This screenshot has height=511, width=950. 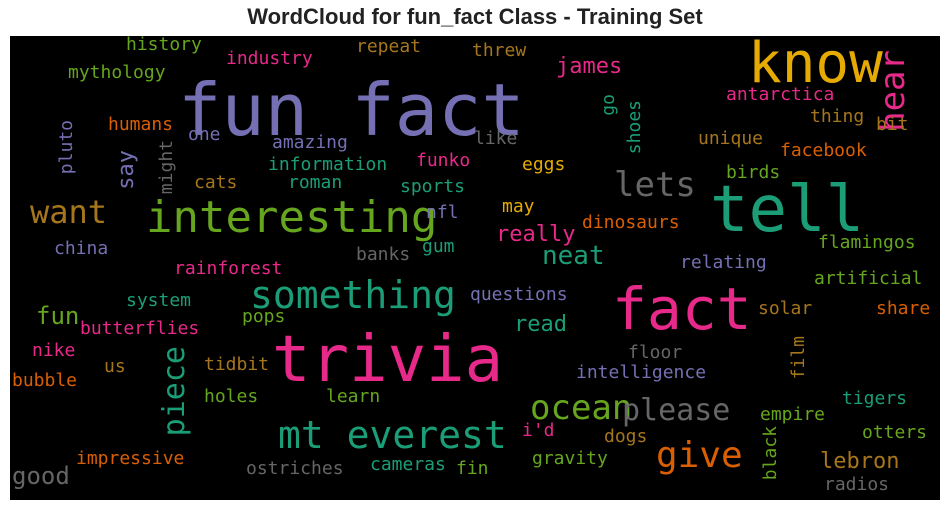 What do you see at coordinates (609, 105) in the screenshot?
I see `word-go: go` at bounding box center [609, 105].